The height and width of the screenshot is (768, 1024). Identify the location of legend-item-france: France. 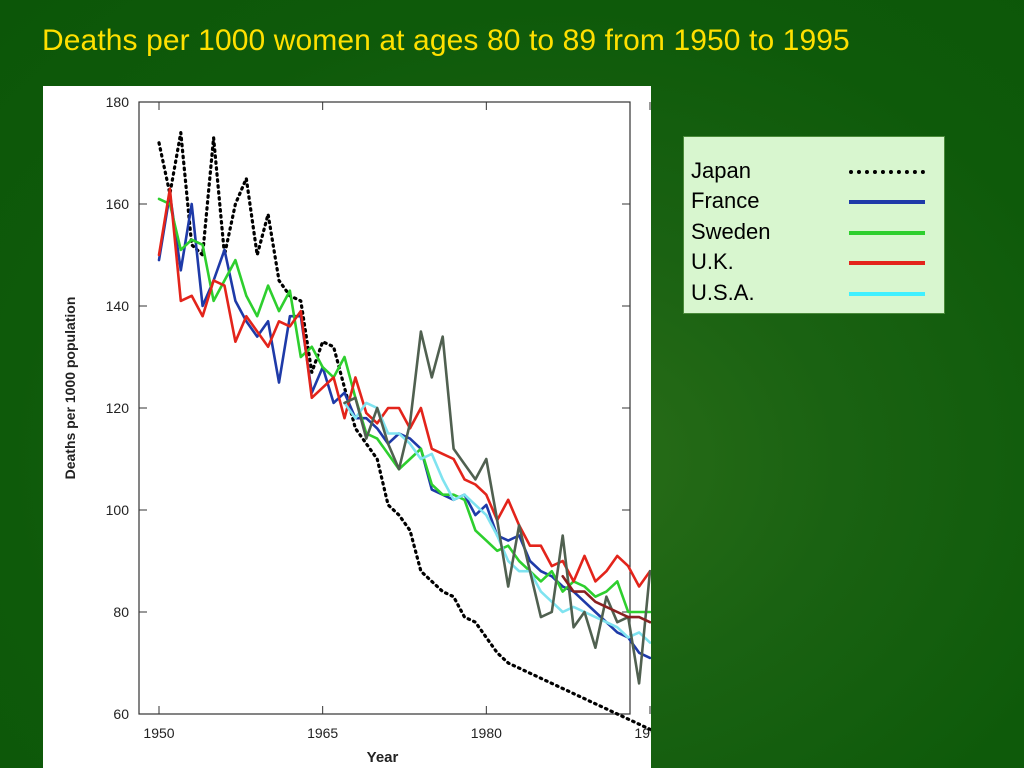
(816, 201).